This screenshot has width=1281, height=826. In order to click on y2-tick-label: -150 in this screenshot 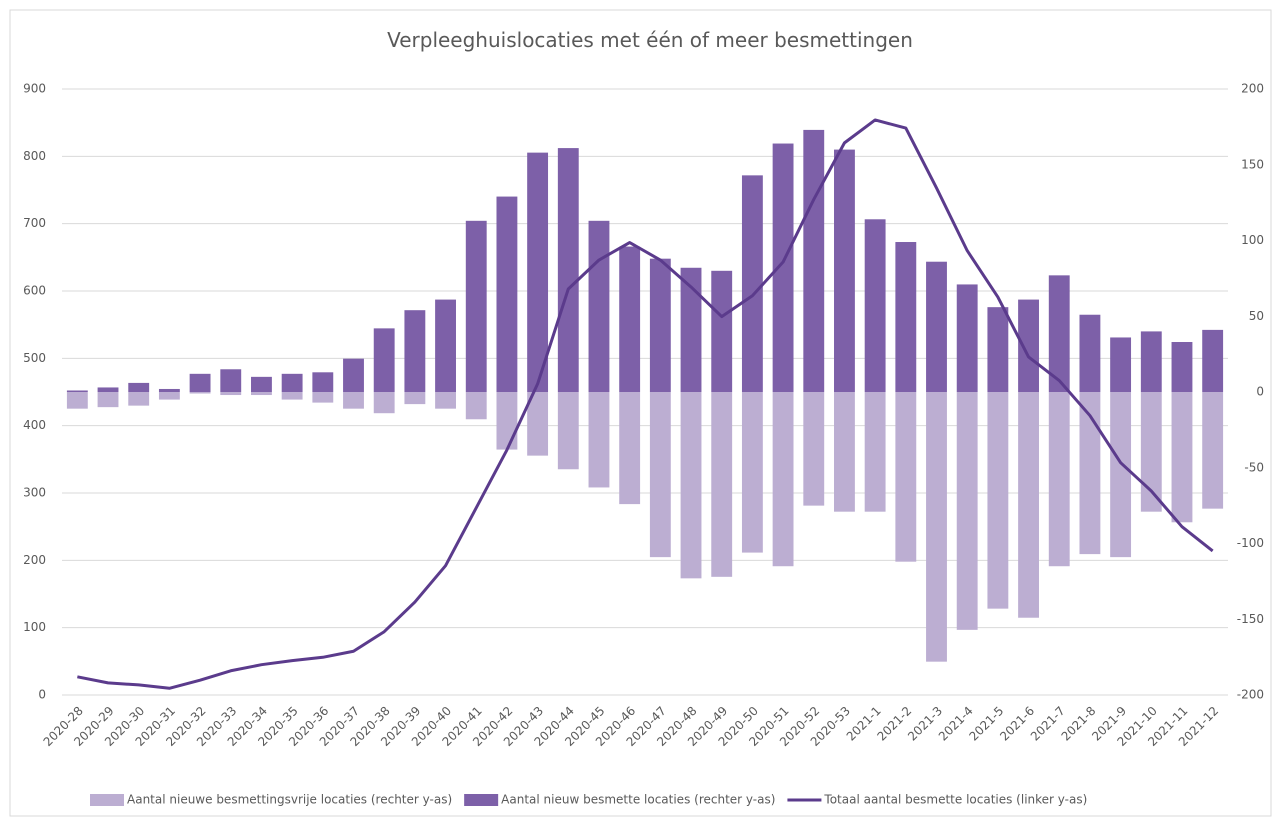, I will do `click(1250, 619)`.